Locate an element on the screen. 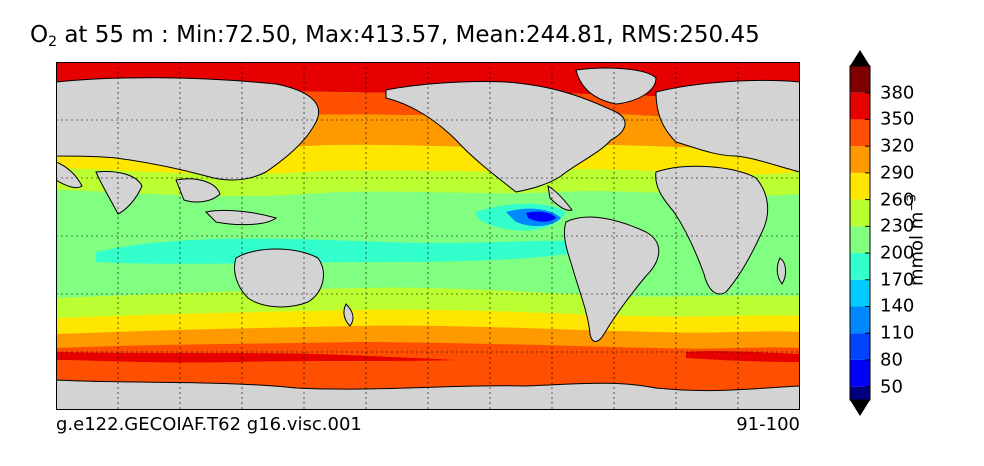 The width and height of the screenshot is (984, 466). colorbar-tick-label: 290 is located at coordinates (897, 173).